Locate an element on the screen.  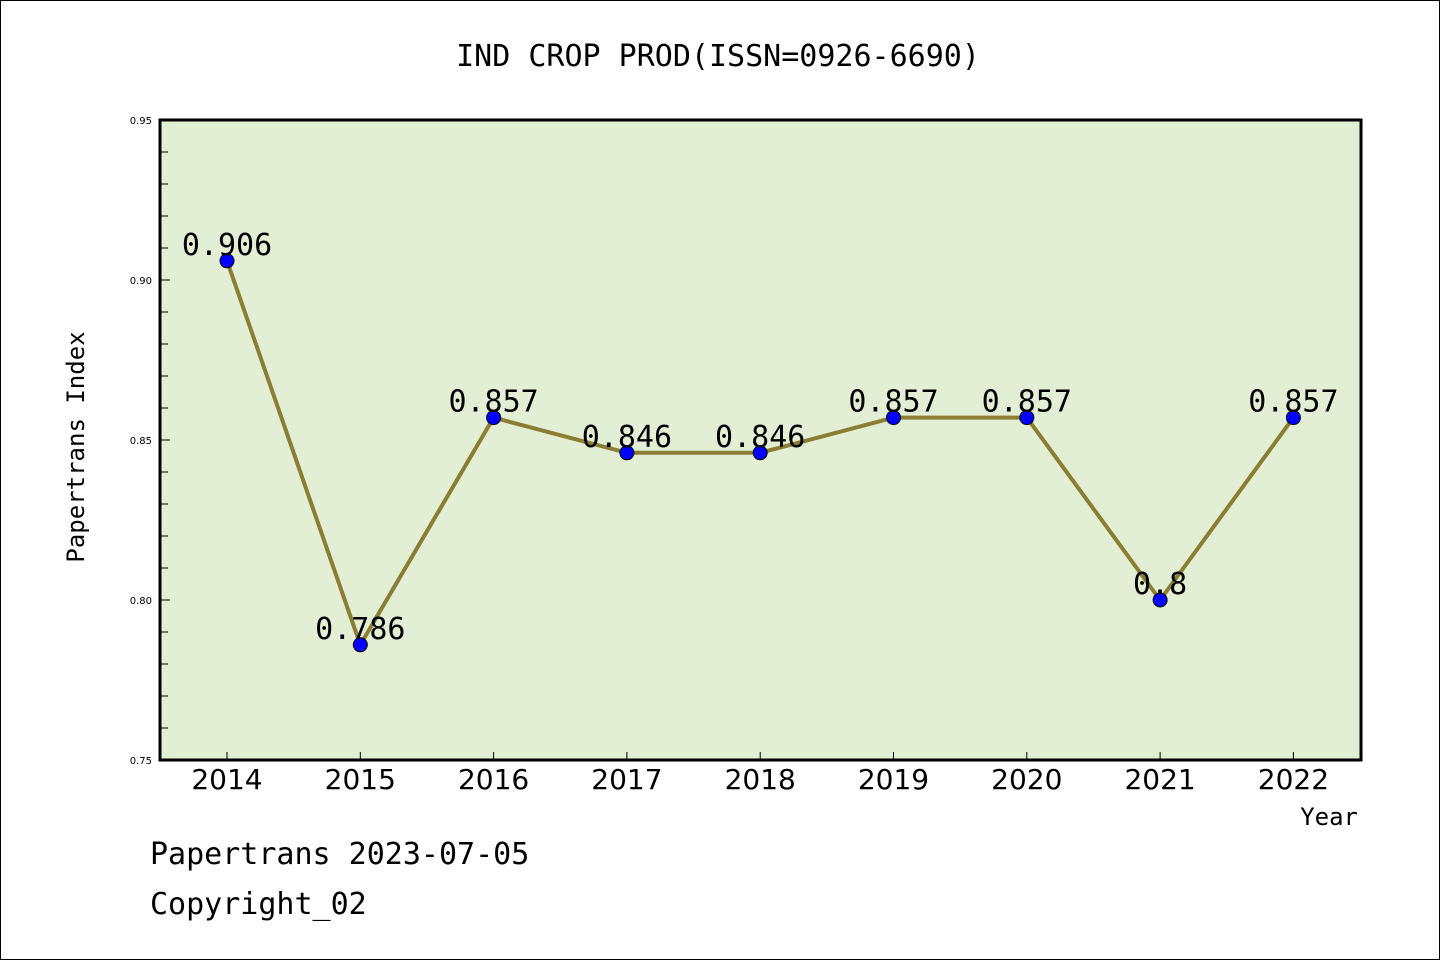
x-tick-label: 2016 is located at coordinates (493, 779).